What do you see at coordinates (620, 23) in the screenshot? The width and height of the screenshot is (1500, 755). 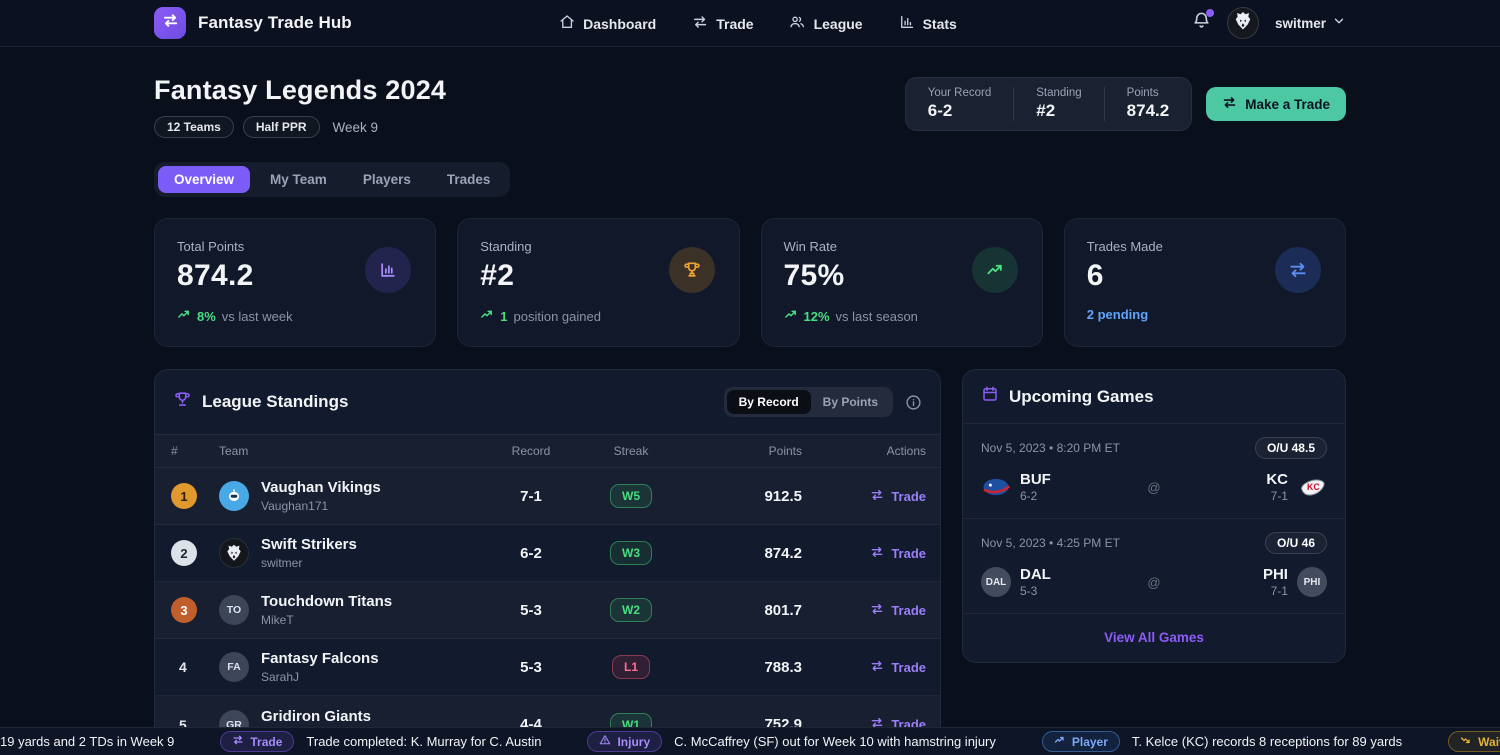 I see `nav-item-label: Dashboard` at bounding box center [620, 23].